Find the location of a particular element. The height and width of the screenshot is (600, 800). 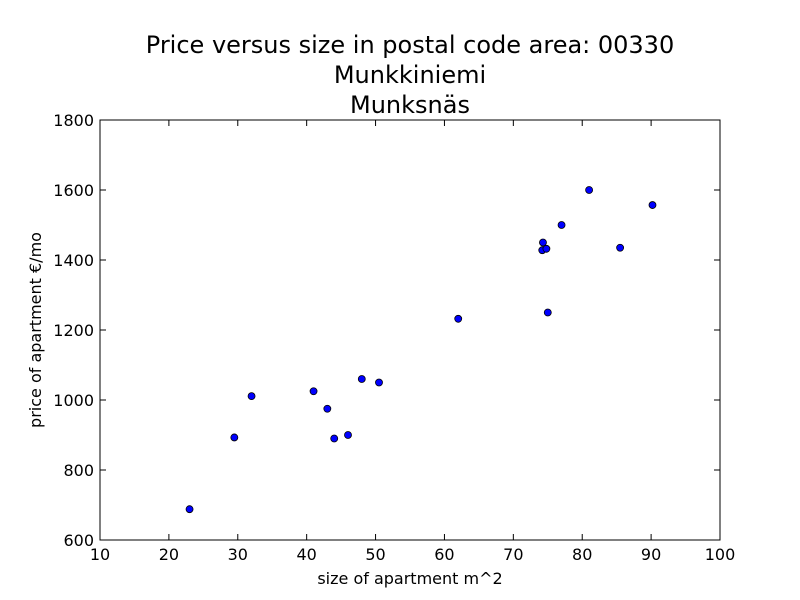

x-tick-label: 80 is located at coordinates (582, 554).